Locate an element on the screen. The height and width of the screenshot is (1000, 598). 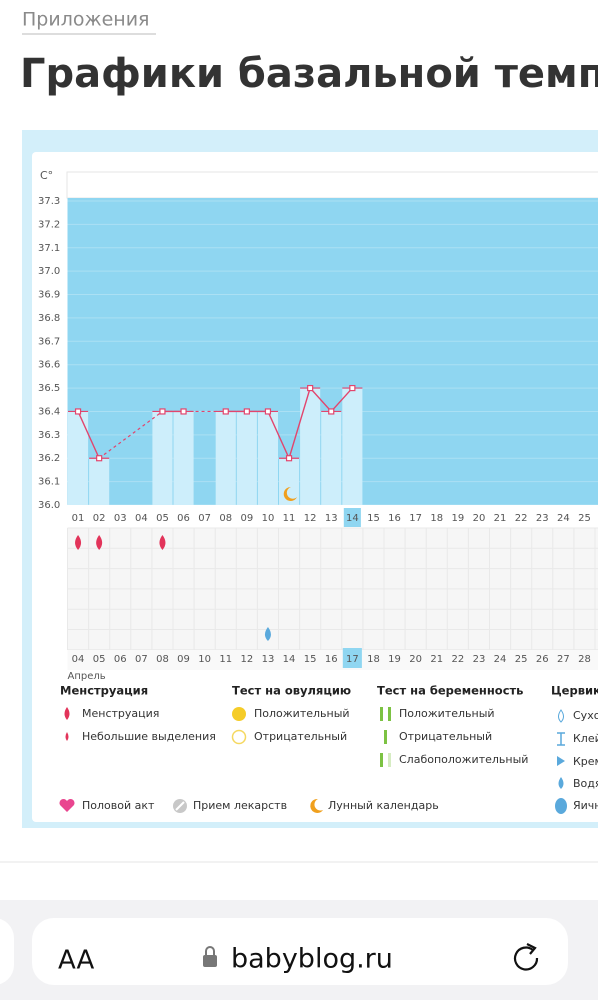
x-tick-label: 21 is located at coordinates (500, 518).